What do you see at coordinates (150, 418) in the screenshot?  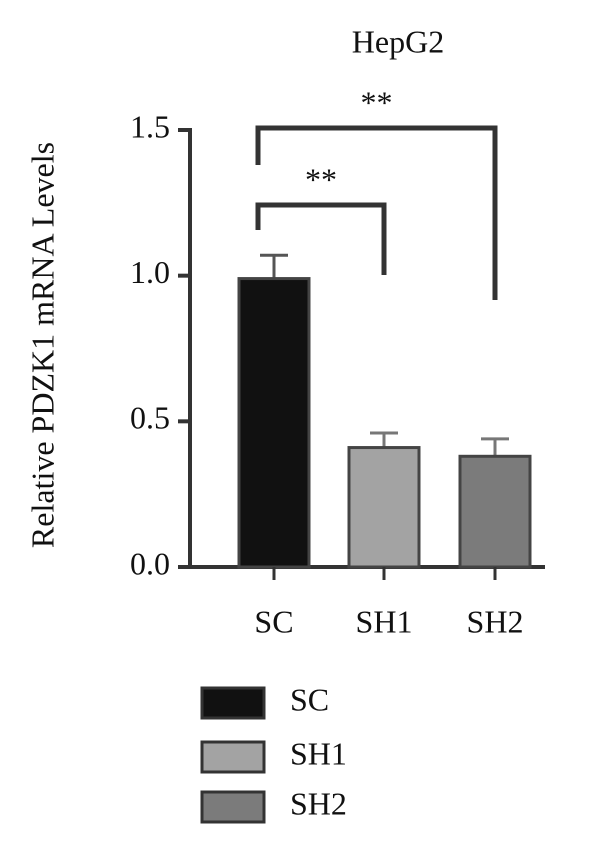 I see `y-tick-label: 0.5` at bounding box center [150, 418].